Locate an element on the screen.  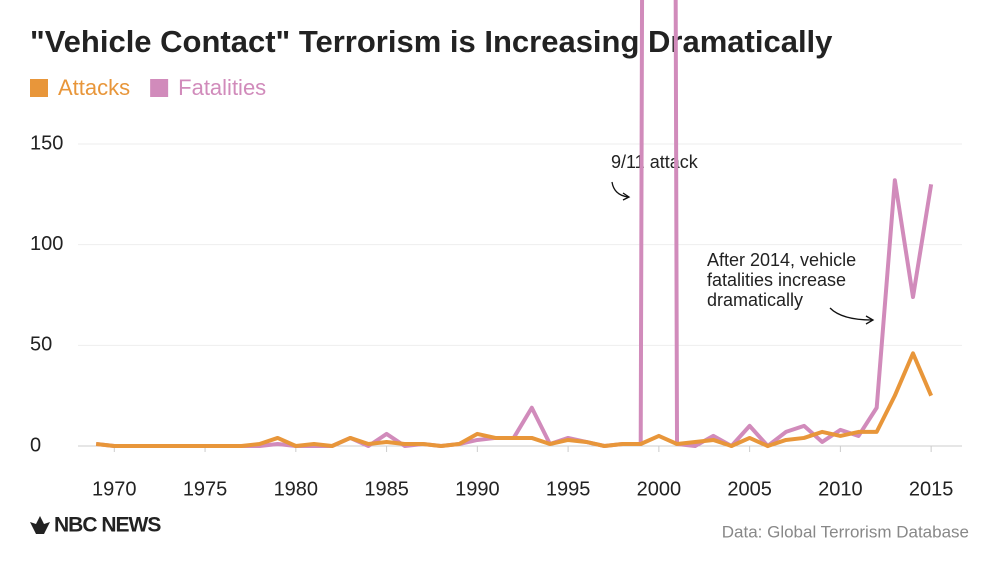
logo: NBC NEWS is located at coordinates (96, 525).